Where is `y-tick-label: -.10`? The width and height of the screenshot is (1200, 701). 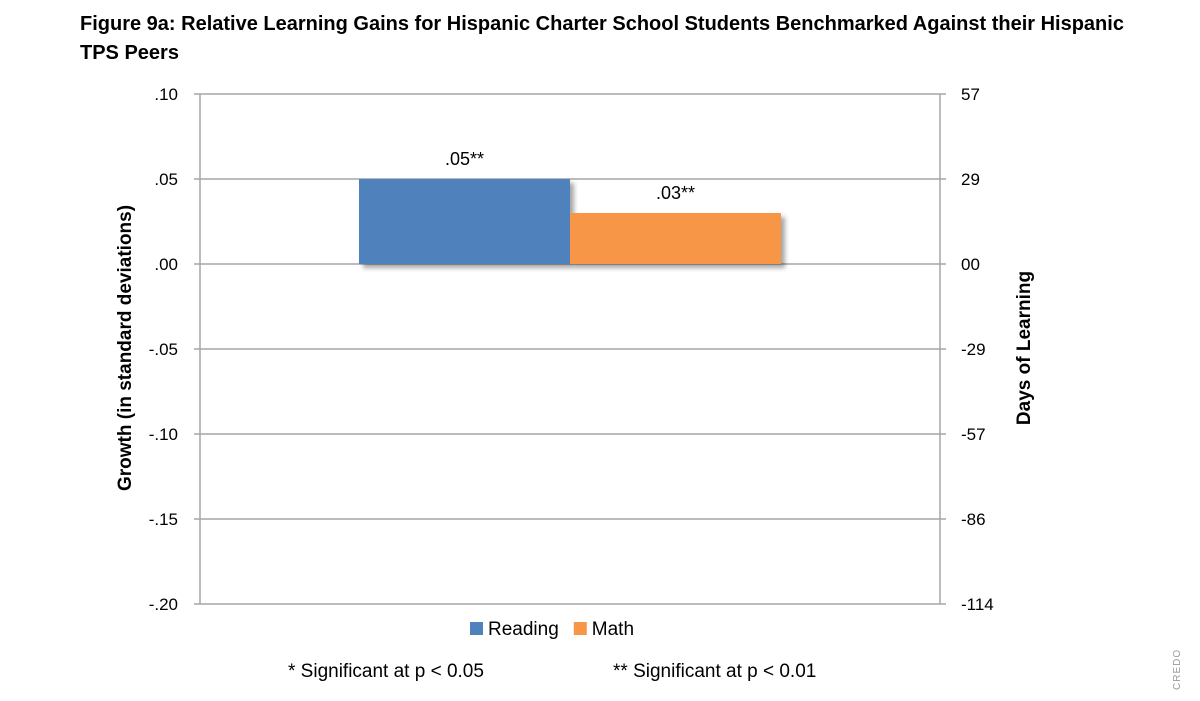 y-tick-label: -.10 is located at coordinates (163, 434).